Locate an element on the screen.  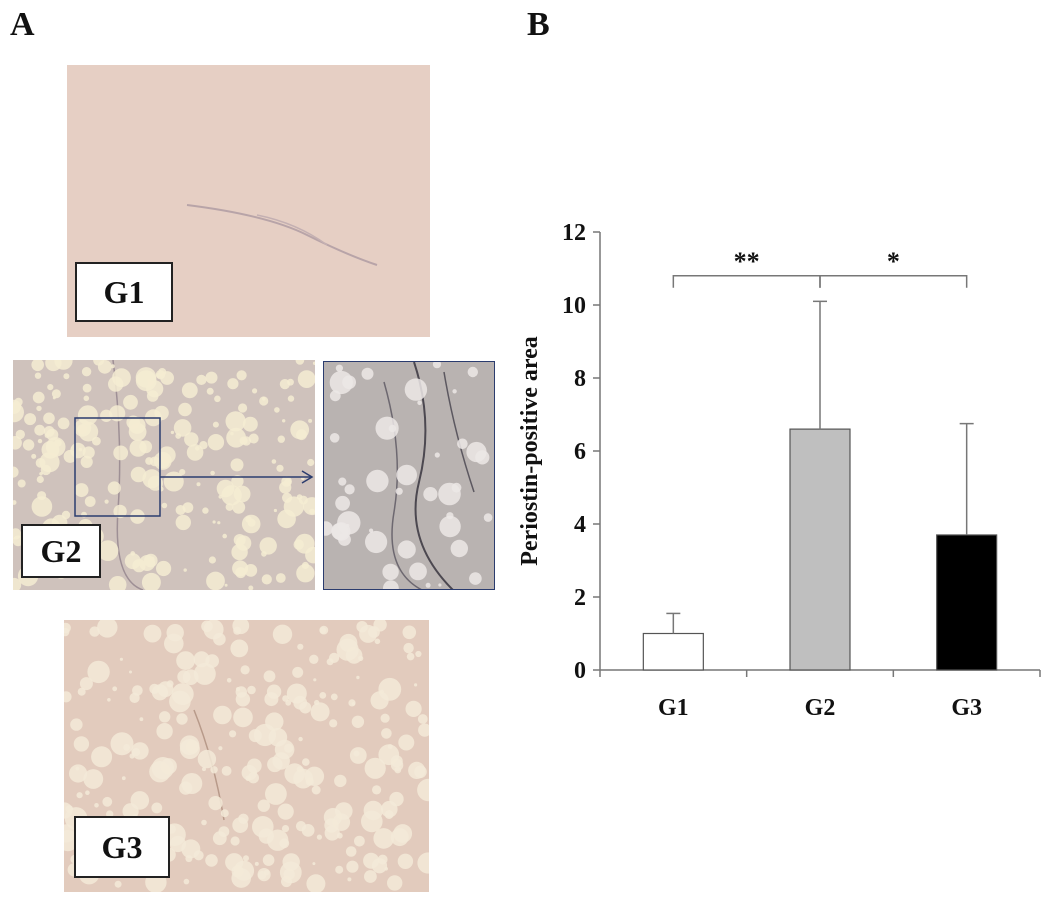
x-tick-label-G3: G3 is located at coordinates (966, 708).